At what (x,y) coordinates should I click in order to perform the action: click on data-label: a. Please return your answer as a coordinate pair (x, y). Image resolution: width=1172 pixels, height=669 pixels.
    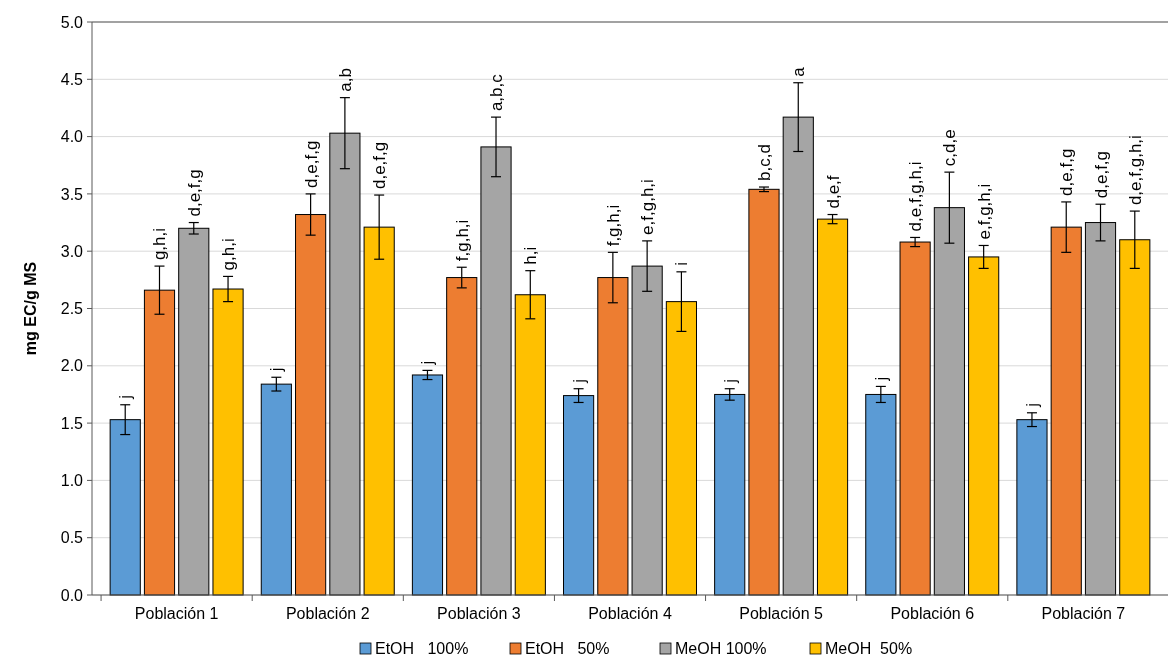
    Looking at the image, I should click on (799, 71).